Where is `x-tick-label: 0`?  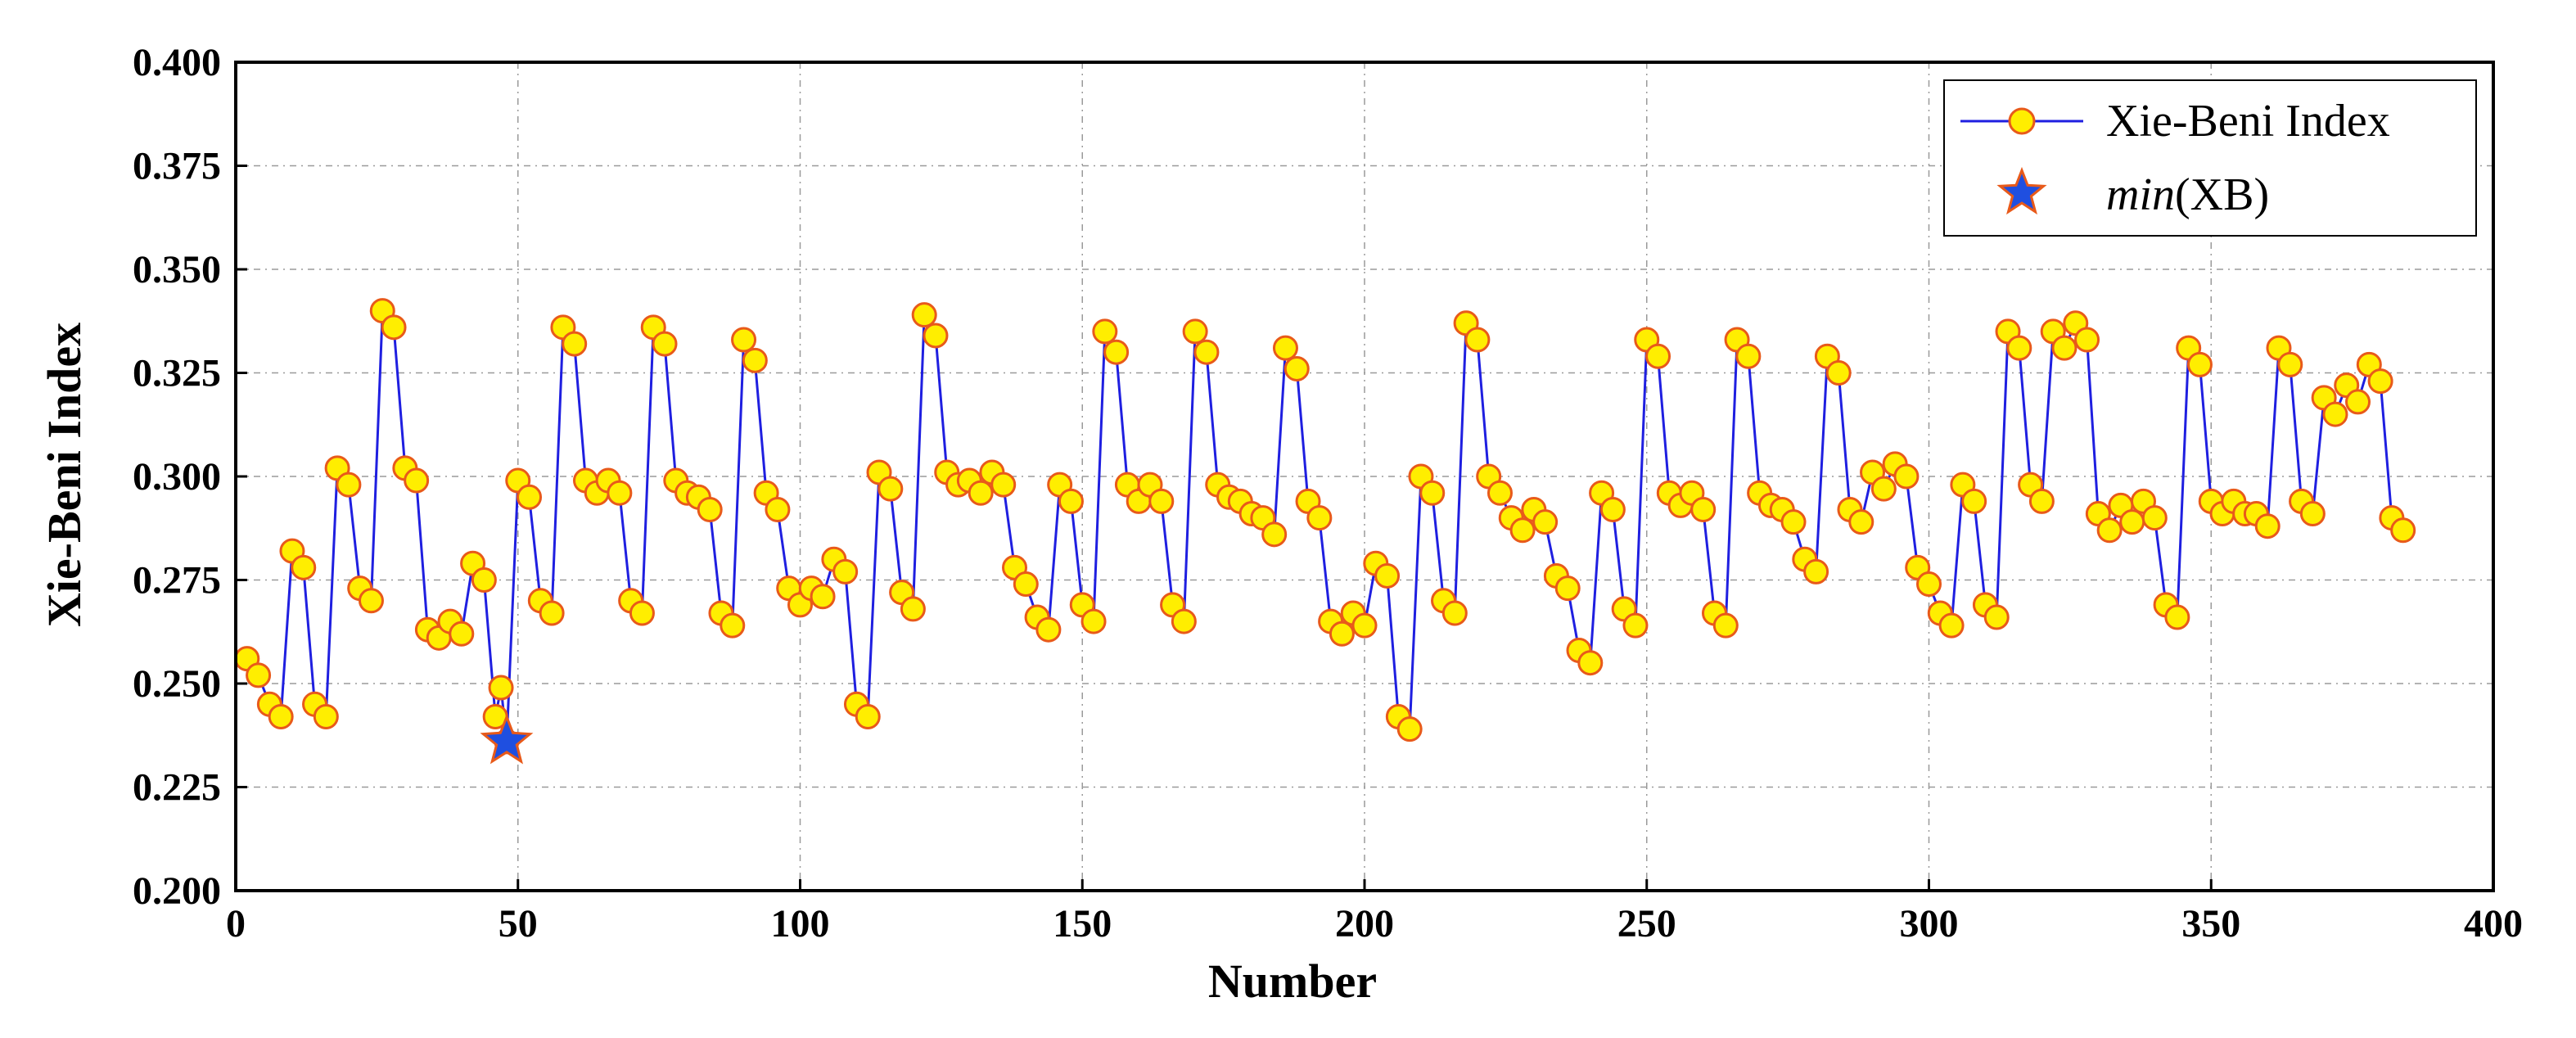
x-tick-label: 0 is located at coordinates (236, 923).